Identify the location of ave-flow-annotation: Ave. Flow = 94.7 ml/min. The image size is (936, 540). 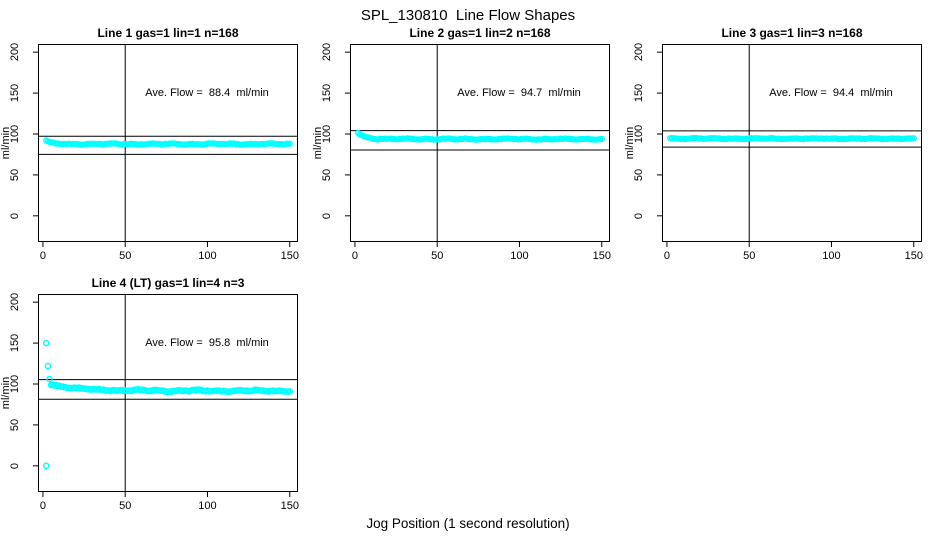
(519, 93).